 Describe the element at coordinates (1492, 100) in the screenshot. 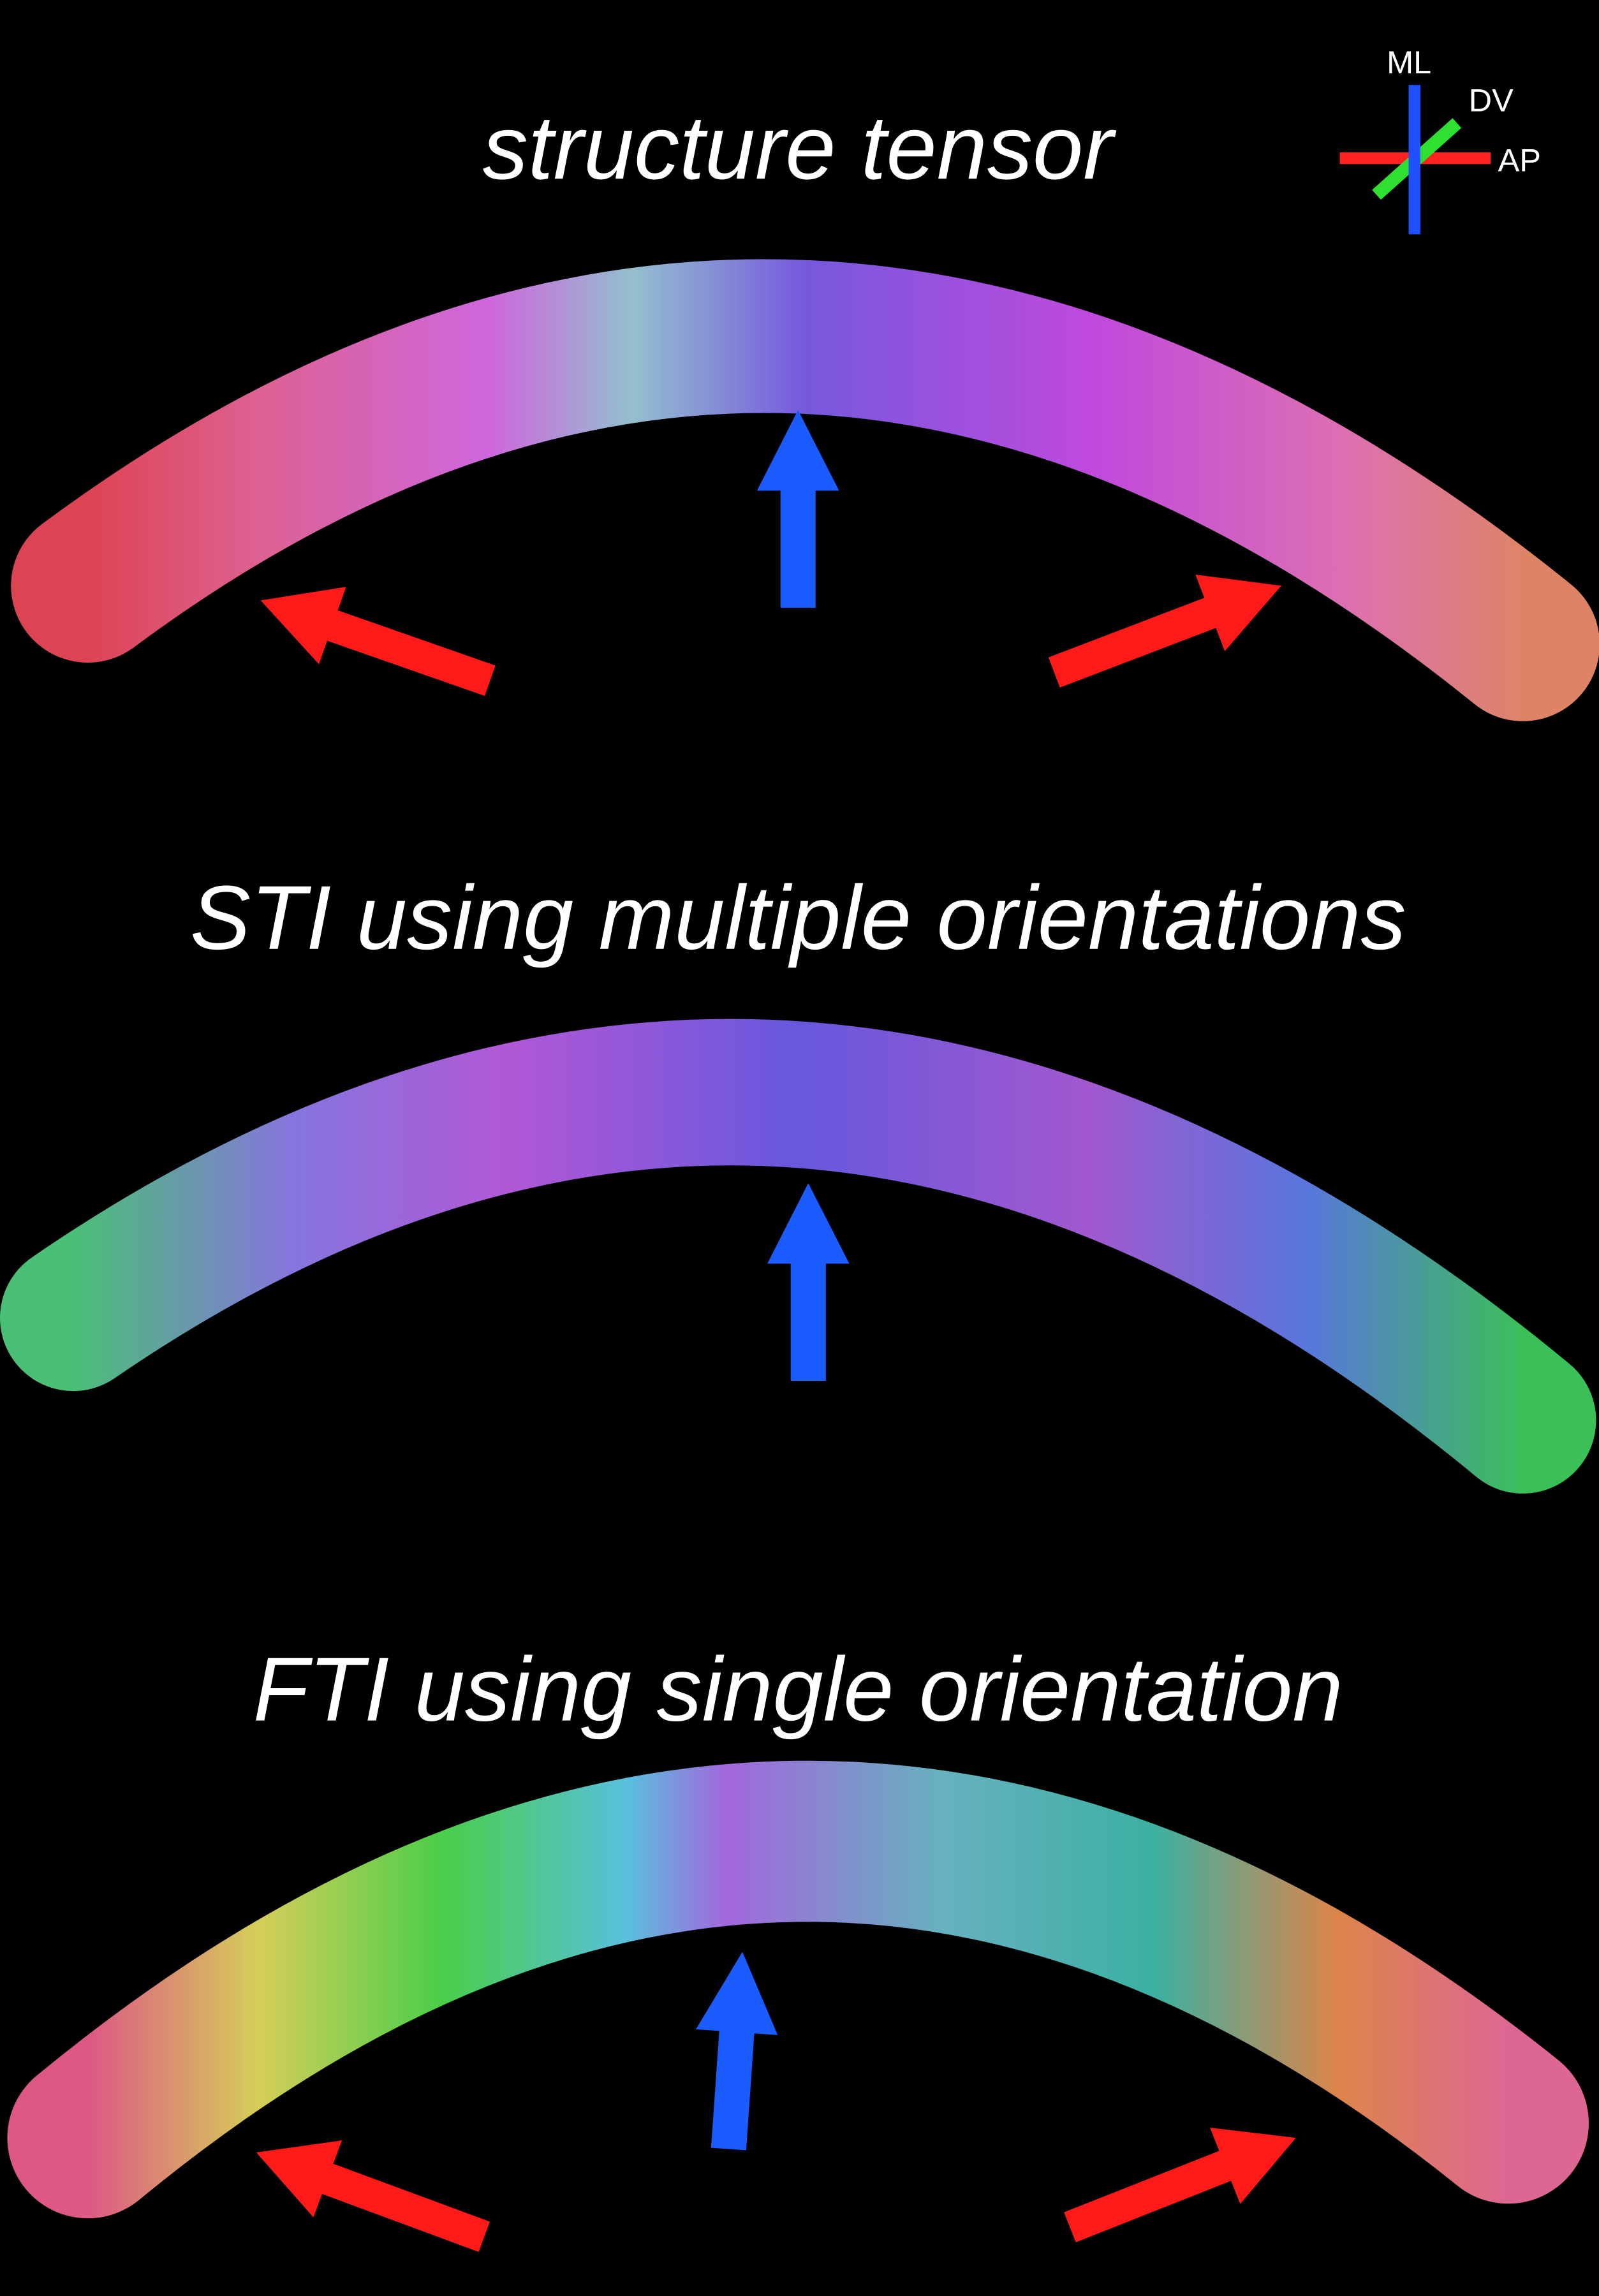

I see `axis-label: DV` at that location.